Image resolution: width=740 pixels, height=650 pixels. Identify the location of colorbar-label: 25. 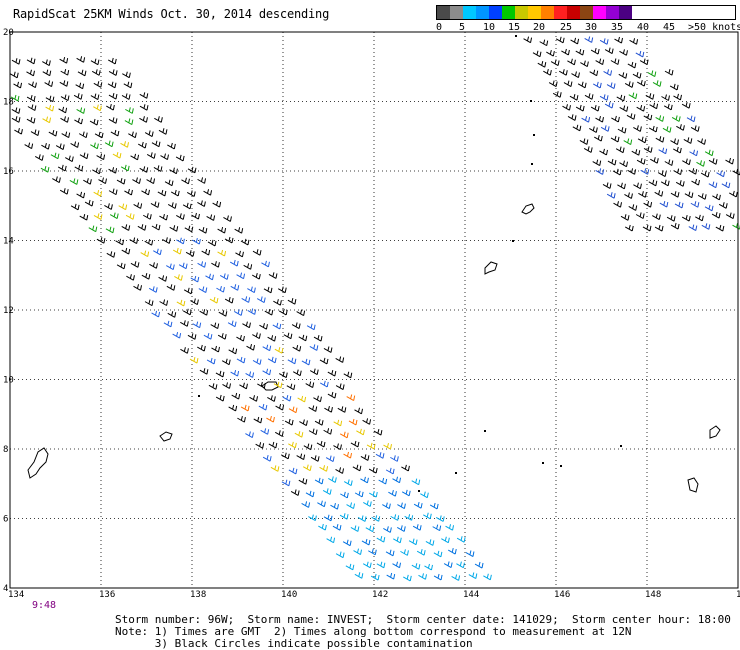
(566, 27).